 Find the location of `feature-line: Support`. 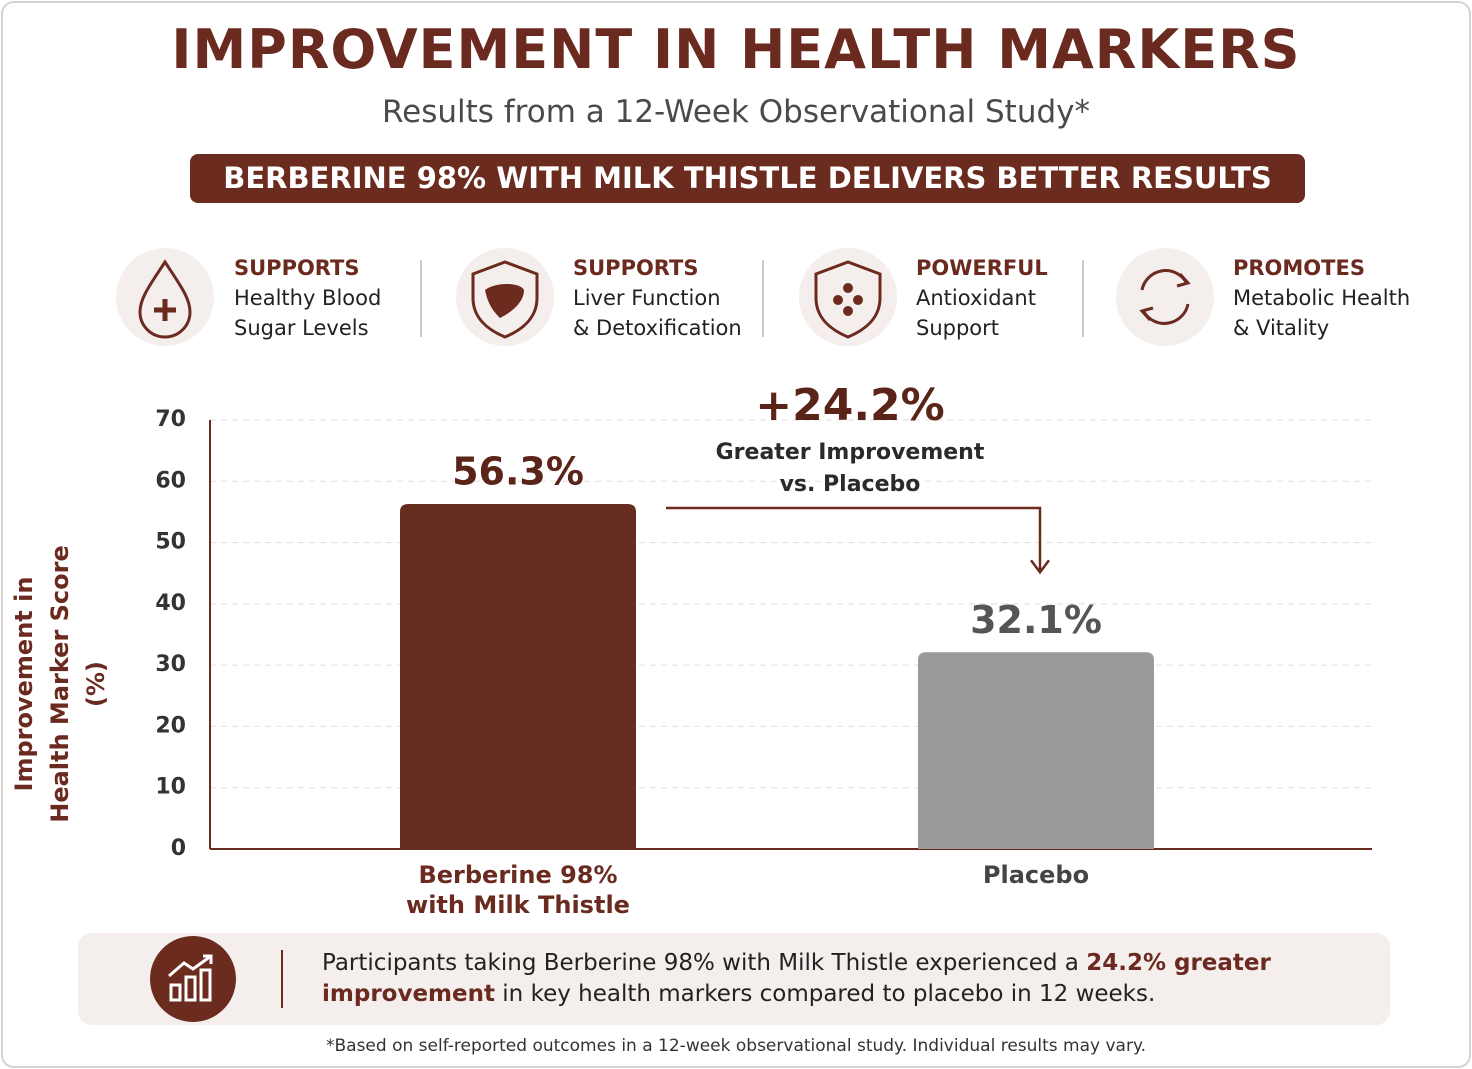

feature-line: Support is located at coordinates (958, 328).